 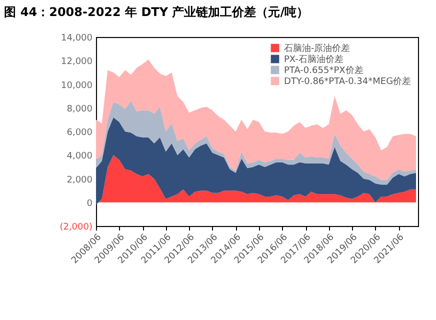 What do you see at coordinates (317, 48) in the screenshot?
I see `legend-label: 石脑油-原油价差` at bounding box center [317, 48].